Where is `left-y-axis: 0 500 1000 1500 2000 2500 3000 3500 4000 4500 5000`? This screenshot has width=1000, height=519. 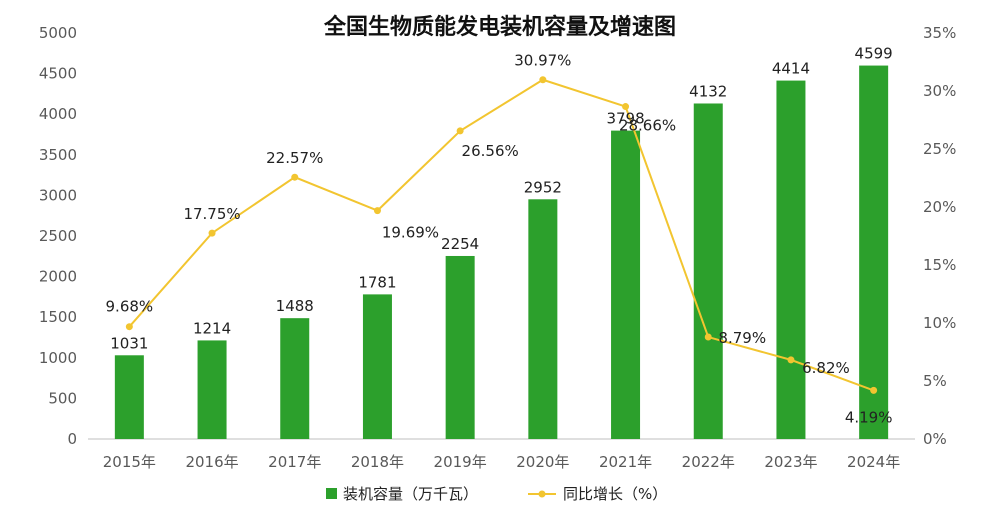
left-y-axis: 0 500 1000 1500 2000 2500 3000 3500 4000 4500 5000 is located at coordinates (58, 236).